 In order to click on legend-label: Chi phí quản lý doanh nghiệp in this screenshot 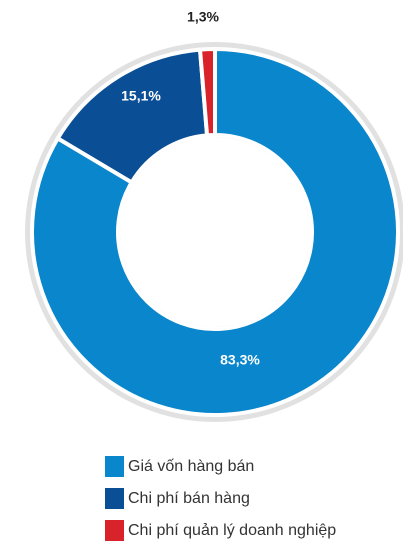, I will do `click(232, 530)`.